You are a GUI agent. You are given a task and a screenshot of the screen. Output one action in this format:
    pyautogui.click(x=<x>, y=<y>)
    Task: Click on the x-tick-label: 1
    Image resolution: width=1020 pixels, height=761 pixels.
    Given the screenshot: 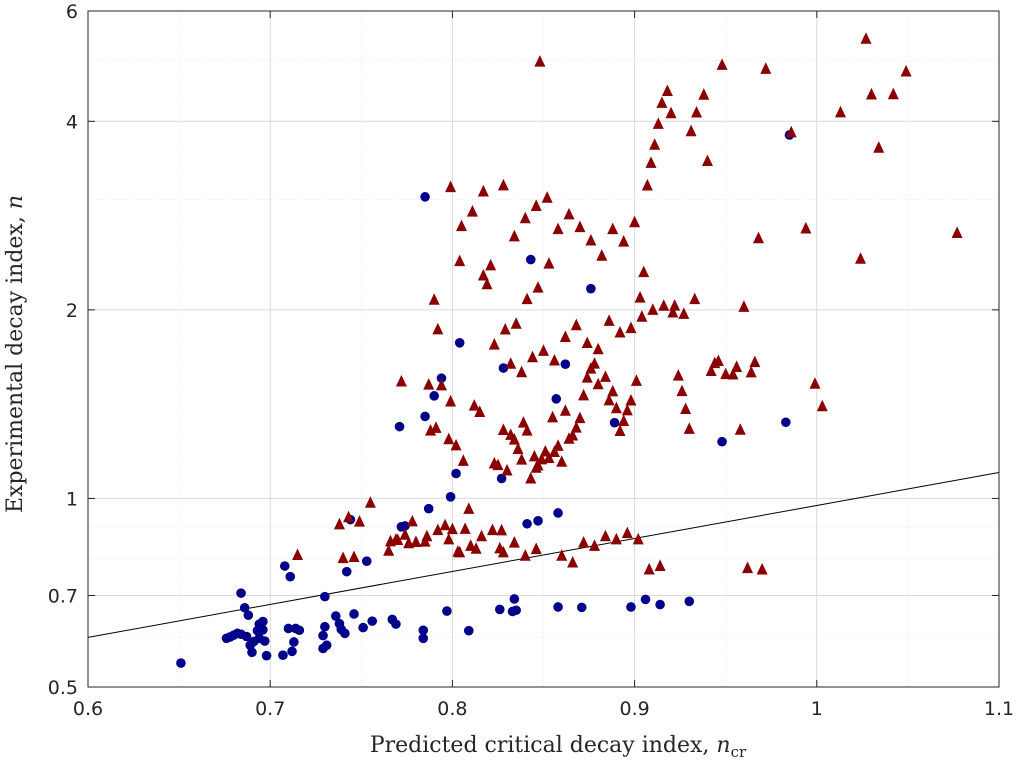 What is the action you would take?
    pyautogui.click(x=817, y=709)
    